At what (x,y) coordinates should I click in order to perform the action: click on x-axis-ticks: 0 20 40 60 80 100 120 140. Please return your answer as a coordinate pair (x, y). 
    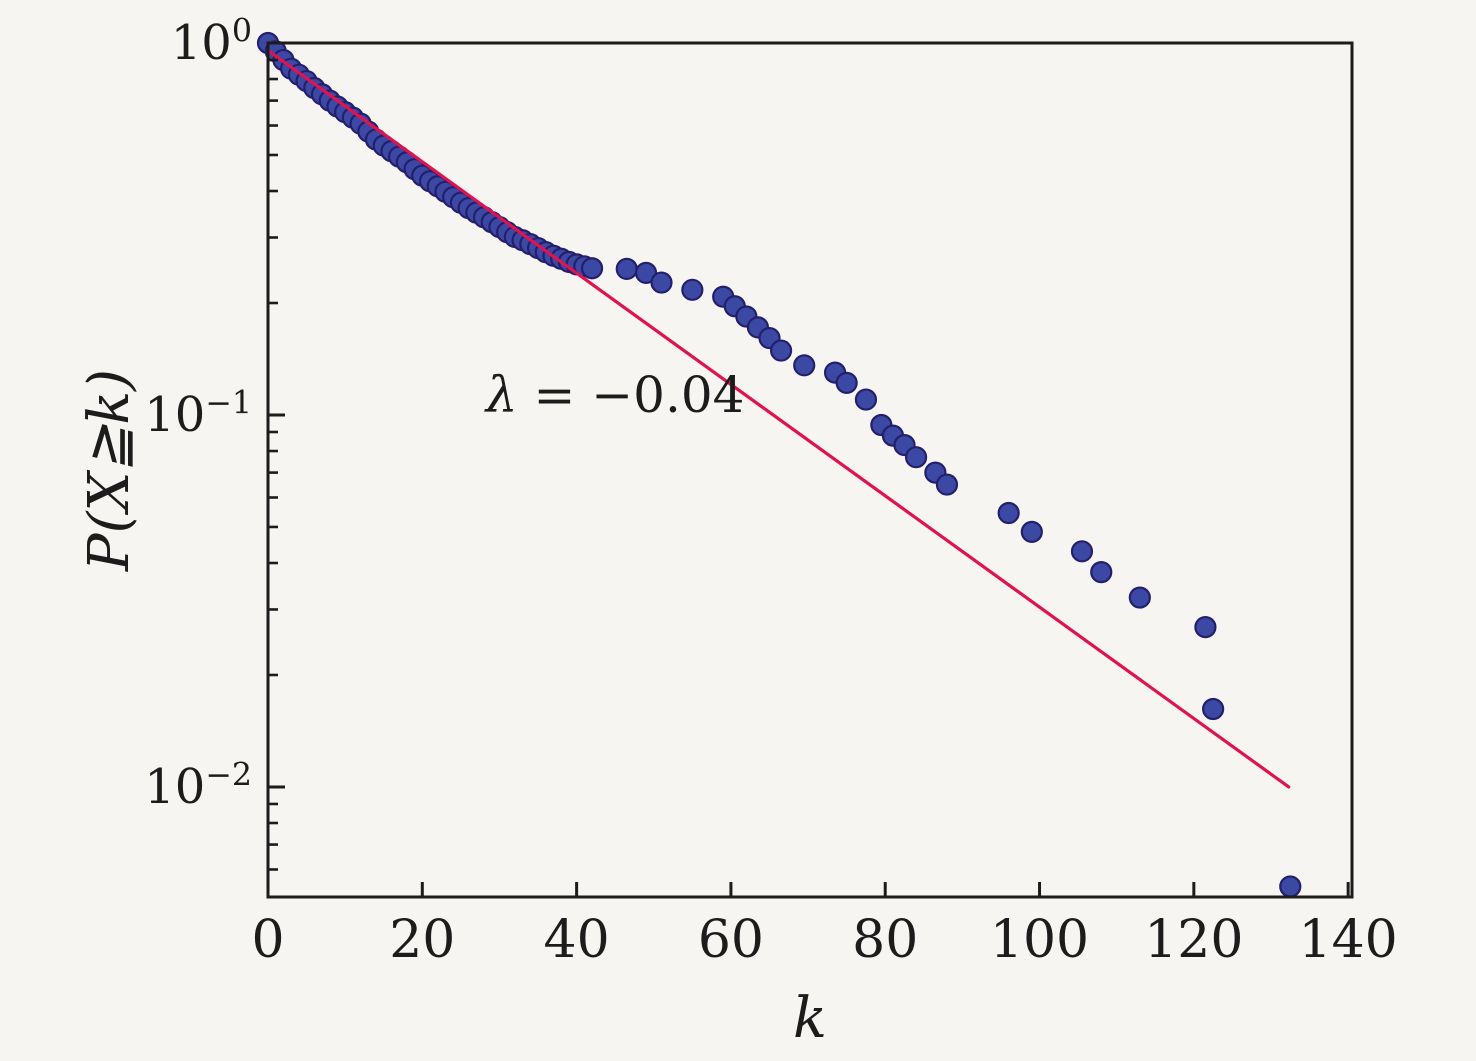
    Looking at the image, I should click on (824, 926).